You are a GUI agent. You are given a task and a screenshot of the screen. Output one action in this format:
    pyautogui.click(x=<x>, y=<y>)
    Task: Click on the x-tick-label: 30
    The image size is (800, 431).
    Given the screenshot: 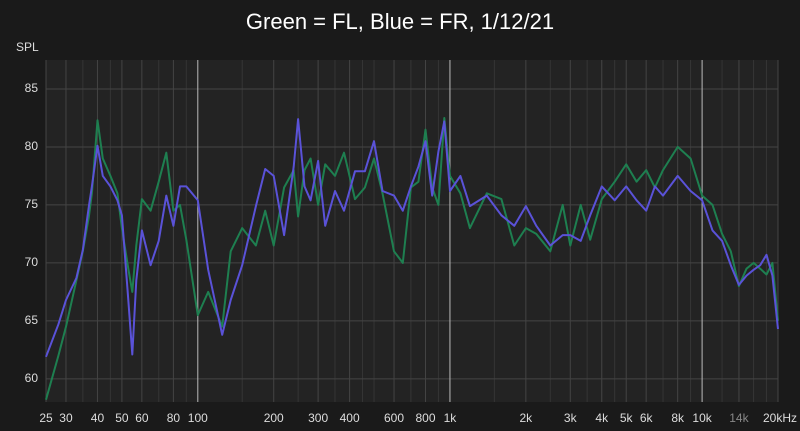 What is the action you would take?
    pyautogui.click(x=66, y=418)
    